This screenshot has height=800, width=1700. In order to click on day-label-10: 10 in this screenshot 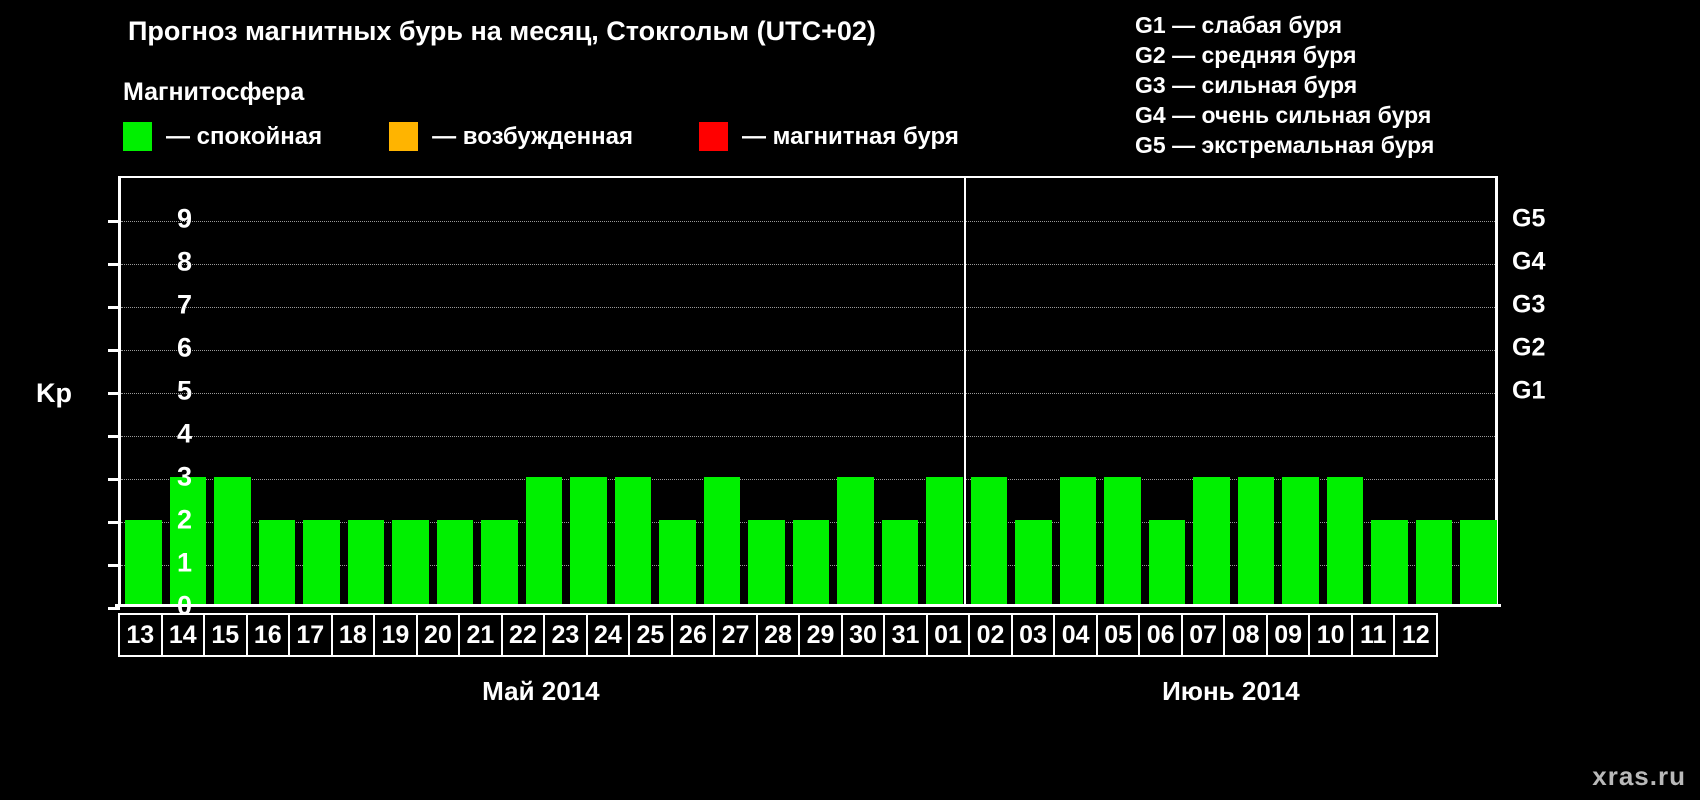, I will do `click(1330, 635)`.